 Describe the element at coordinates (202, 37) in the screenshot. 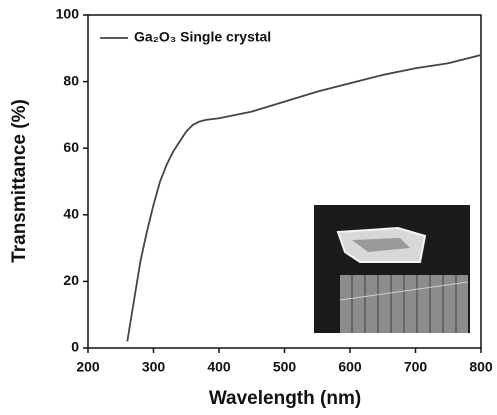

I see `legend-label: Ga₂O₃ Single crystal` at that location.